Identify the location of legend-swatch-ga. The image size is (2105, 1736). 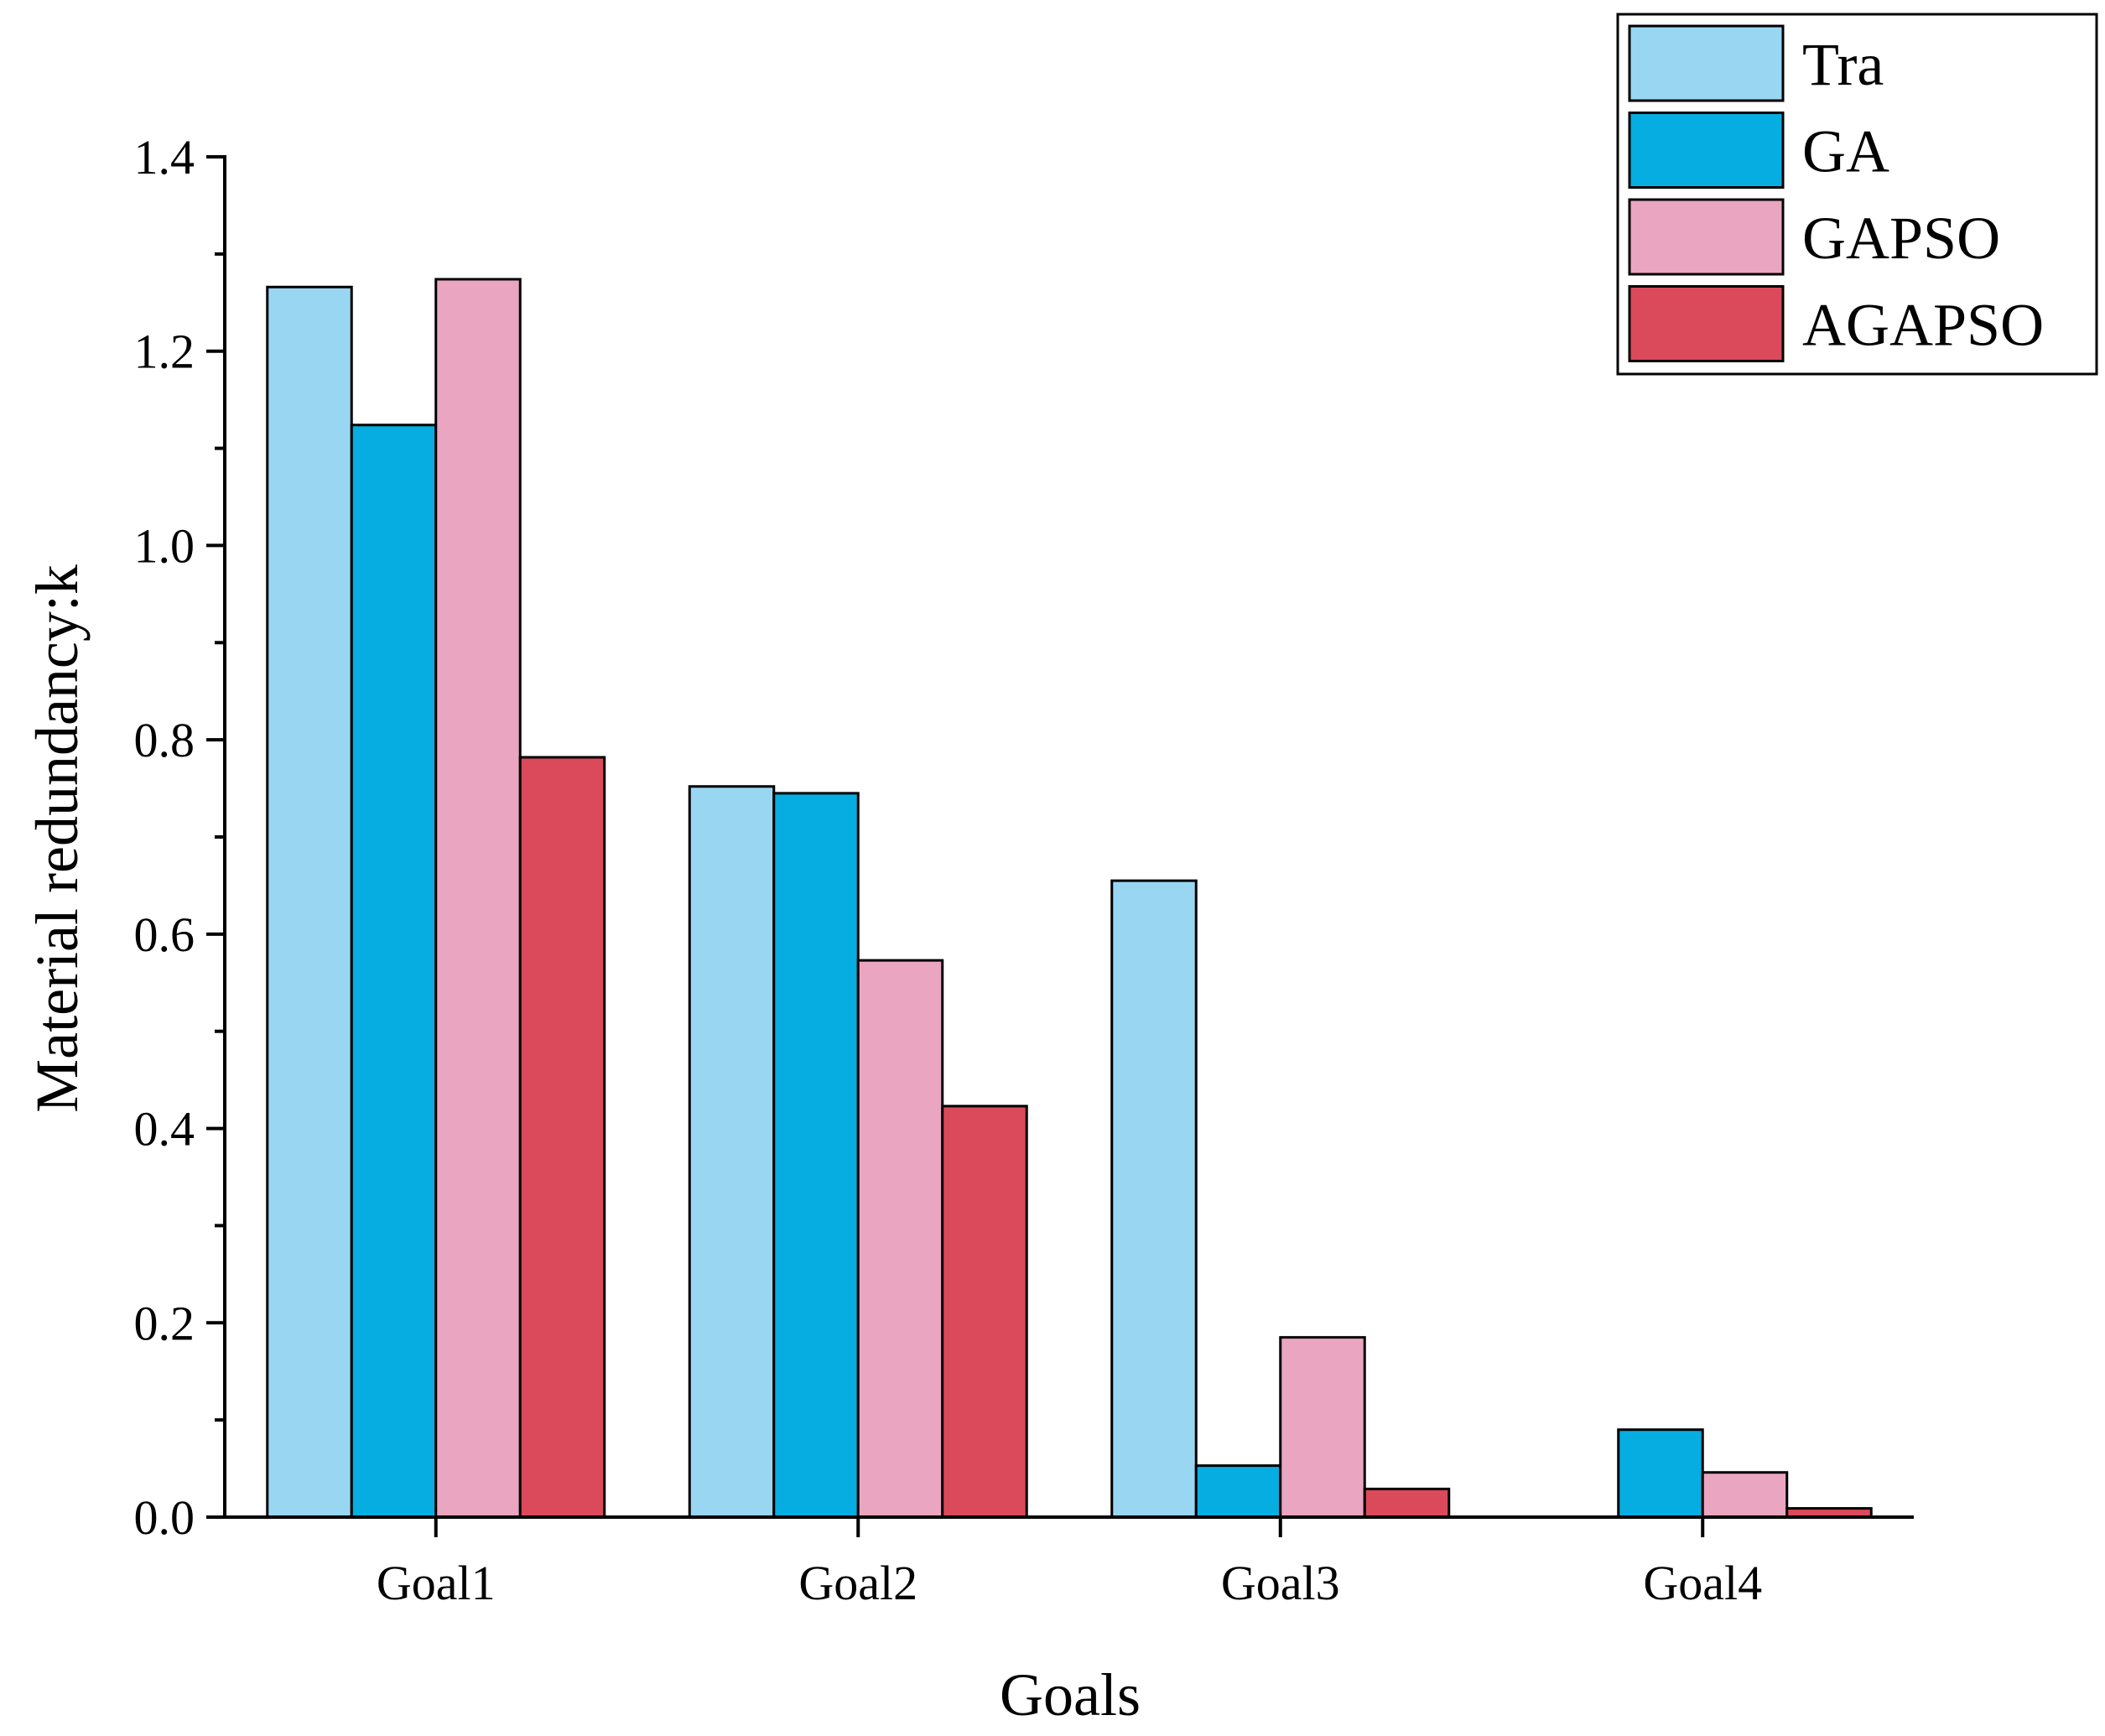
(1706, 150).